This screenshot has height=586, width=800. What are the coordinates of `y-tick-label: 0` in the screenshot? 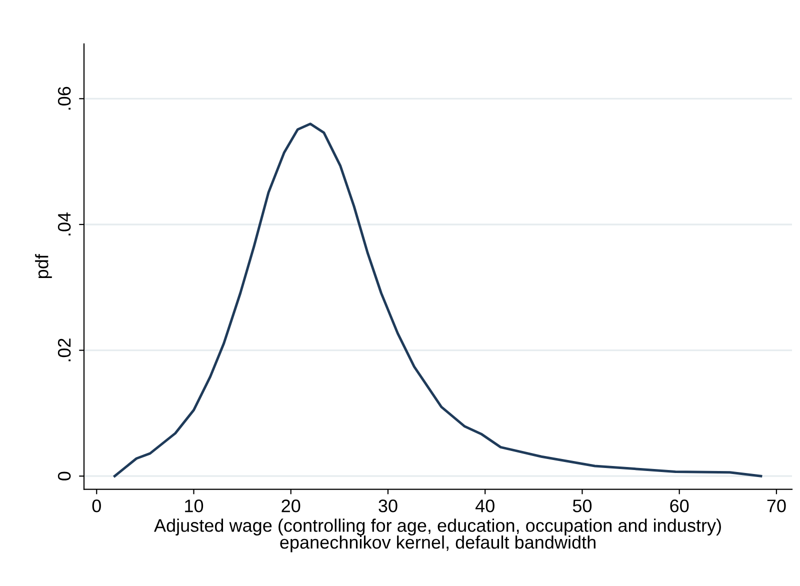 It's located at (64, 476).